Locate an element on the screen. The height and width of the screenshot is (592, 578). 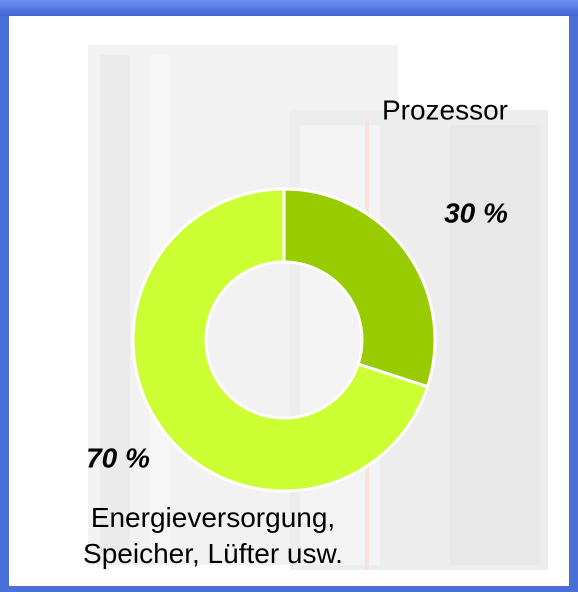
value-label: 30 % is located at coordinates (476, 212).